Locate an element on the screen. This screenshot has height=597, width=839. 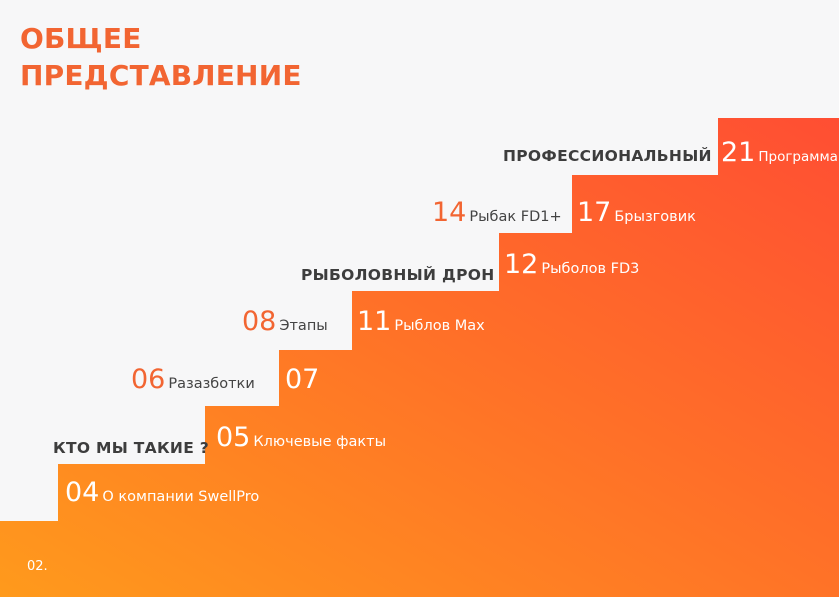
item-08: 08 Этапы is located at coordinates (285, 321).